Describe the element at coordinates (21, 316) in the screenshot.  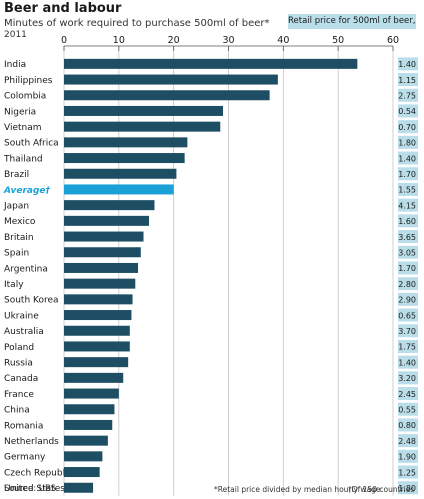
I see `category-label: Ukraine` at that location.